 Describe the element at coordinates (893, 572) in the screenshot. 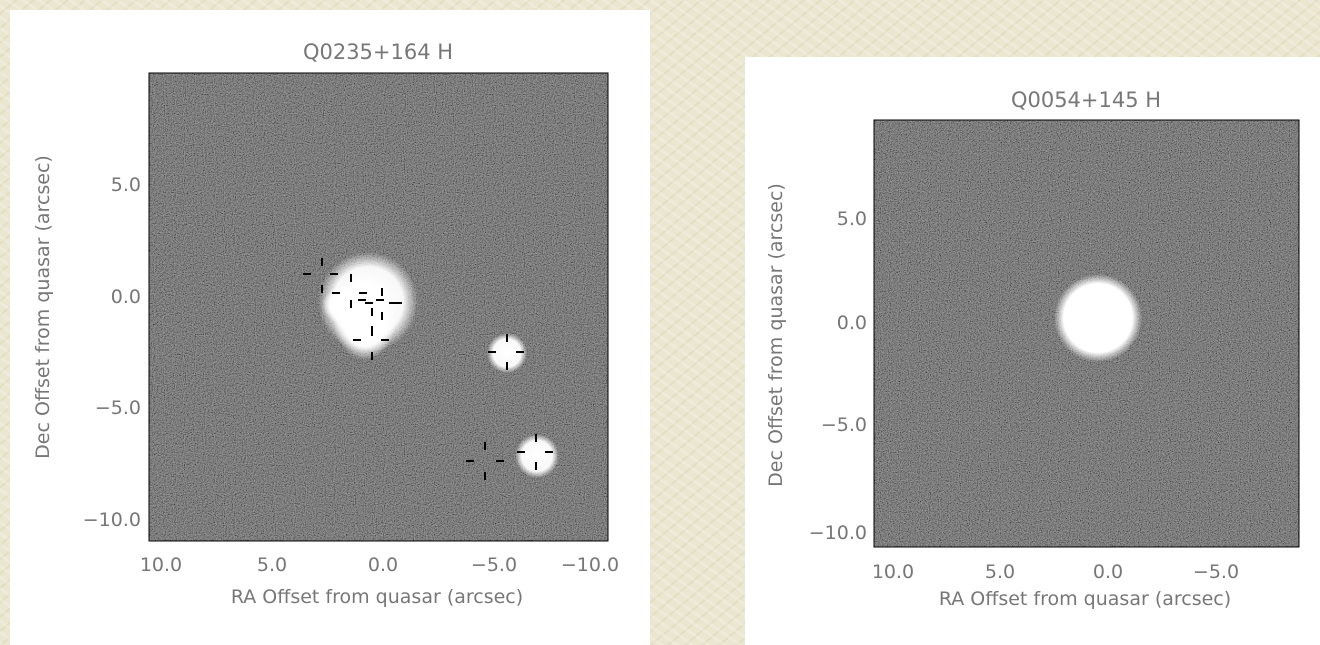

I see `right-xtick-10: 10.0` at that location.